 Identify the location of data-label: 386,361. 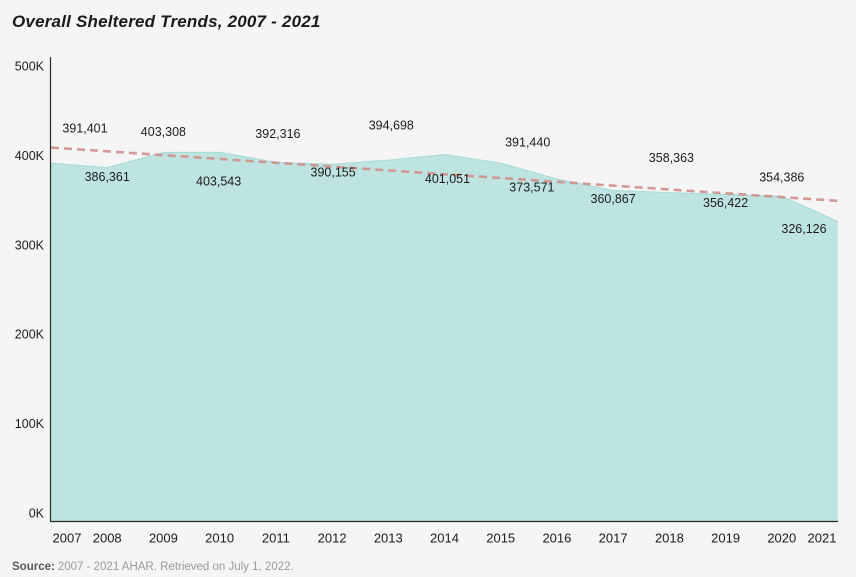
(107, 177).